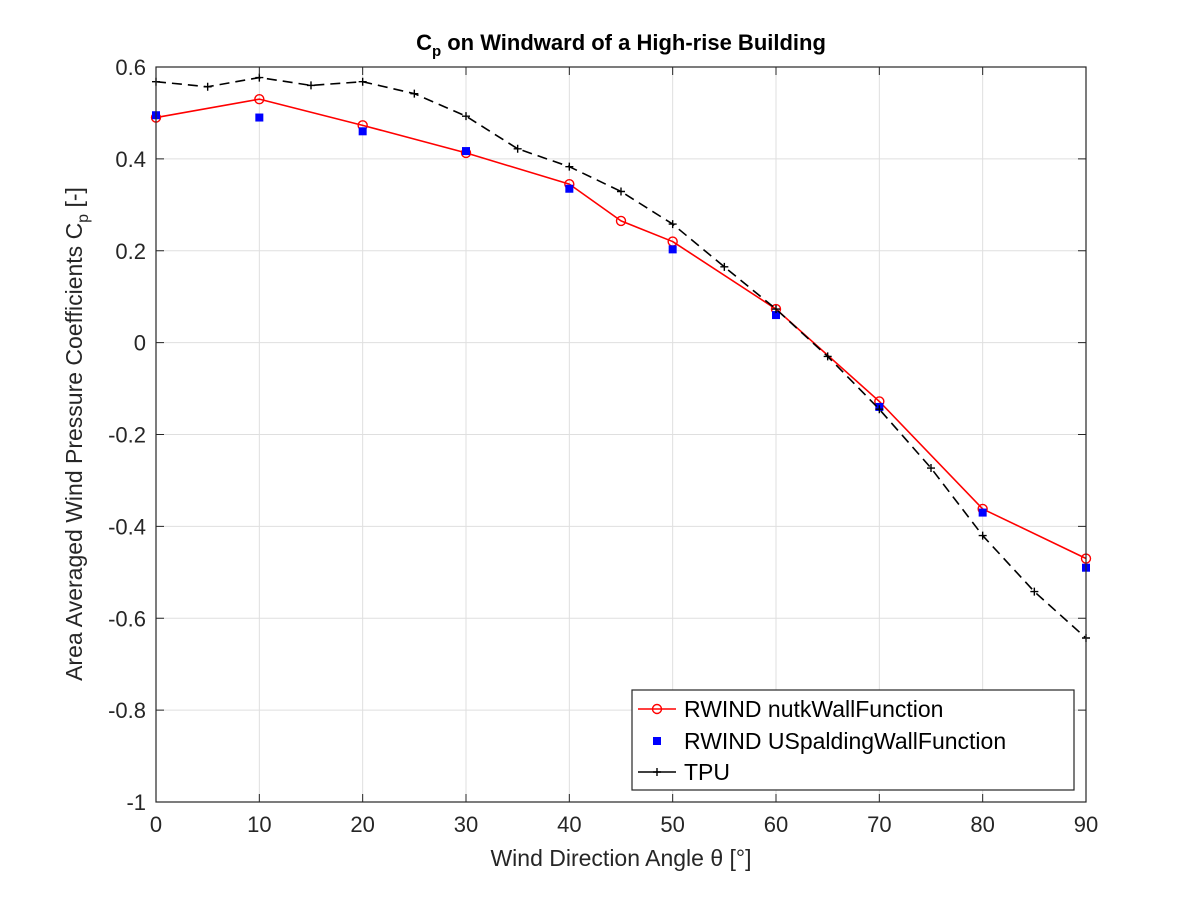 Image resolution: width=1200 pixels, height=900 pixels. Describe the element at coordinates (879, 824) in the screenshot. I see `x-tick-label: 70` at that location.